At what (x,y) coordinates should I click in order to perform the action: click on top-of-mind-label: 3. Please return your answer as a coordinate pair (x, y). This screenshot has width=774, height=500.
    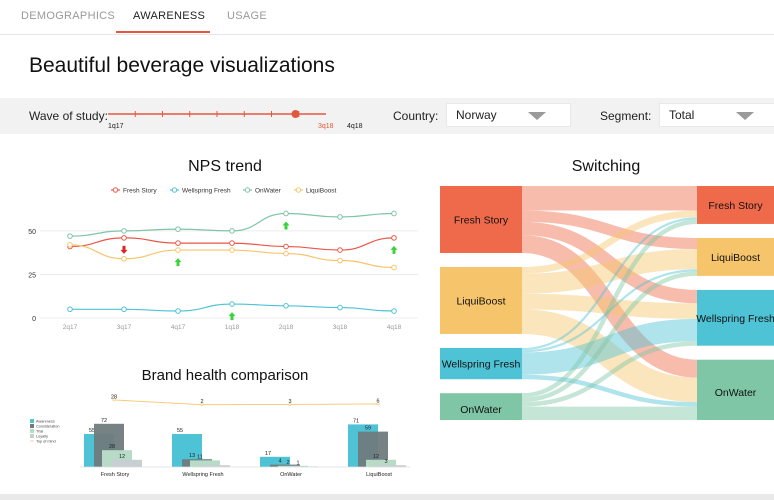
    Looking at the image, I should click on (289, 402).